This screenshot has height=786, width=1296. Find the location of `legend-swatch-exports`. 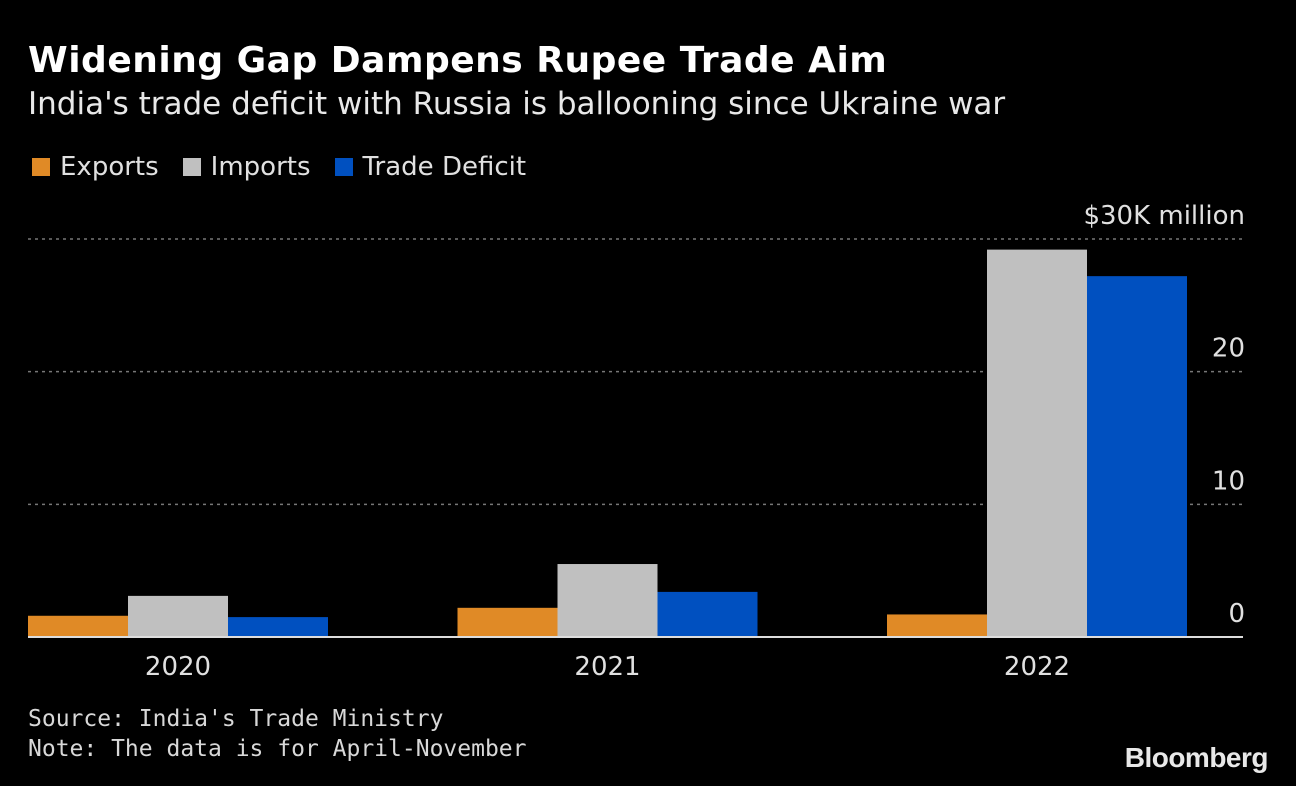

legend-swatch-exports is located at coordinates (41, 167).